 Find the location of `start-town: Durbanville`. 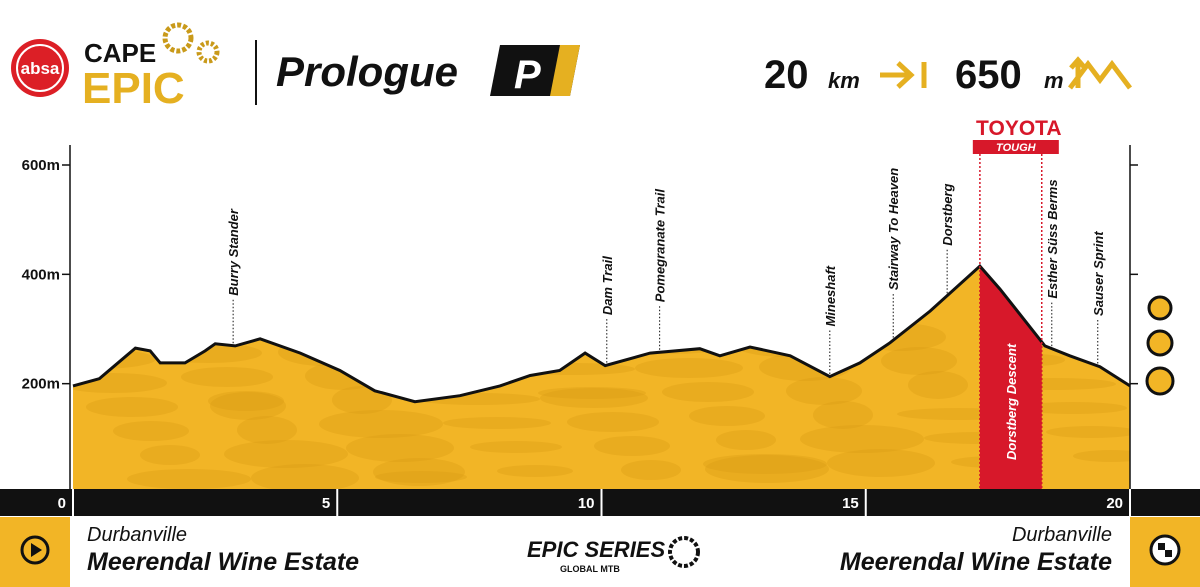

start-town: Durbanville is located at coordinates (137, 535).